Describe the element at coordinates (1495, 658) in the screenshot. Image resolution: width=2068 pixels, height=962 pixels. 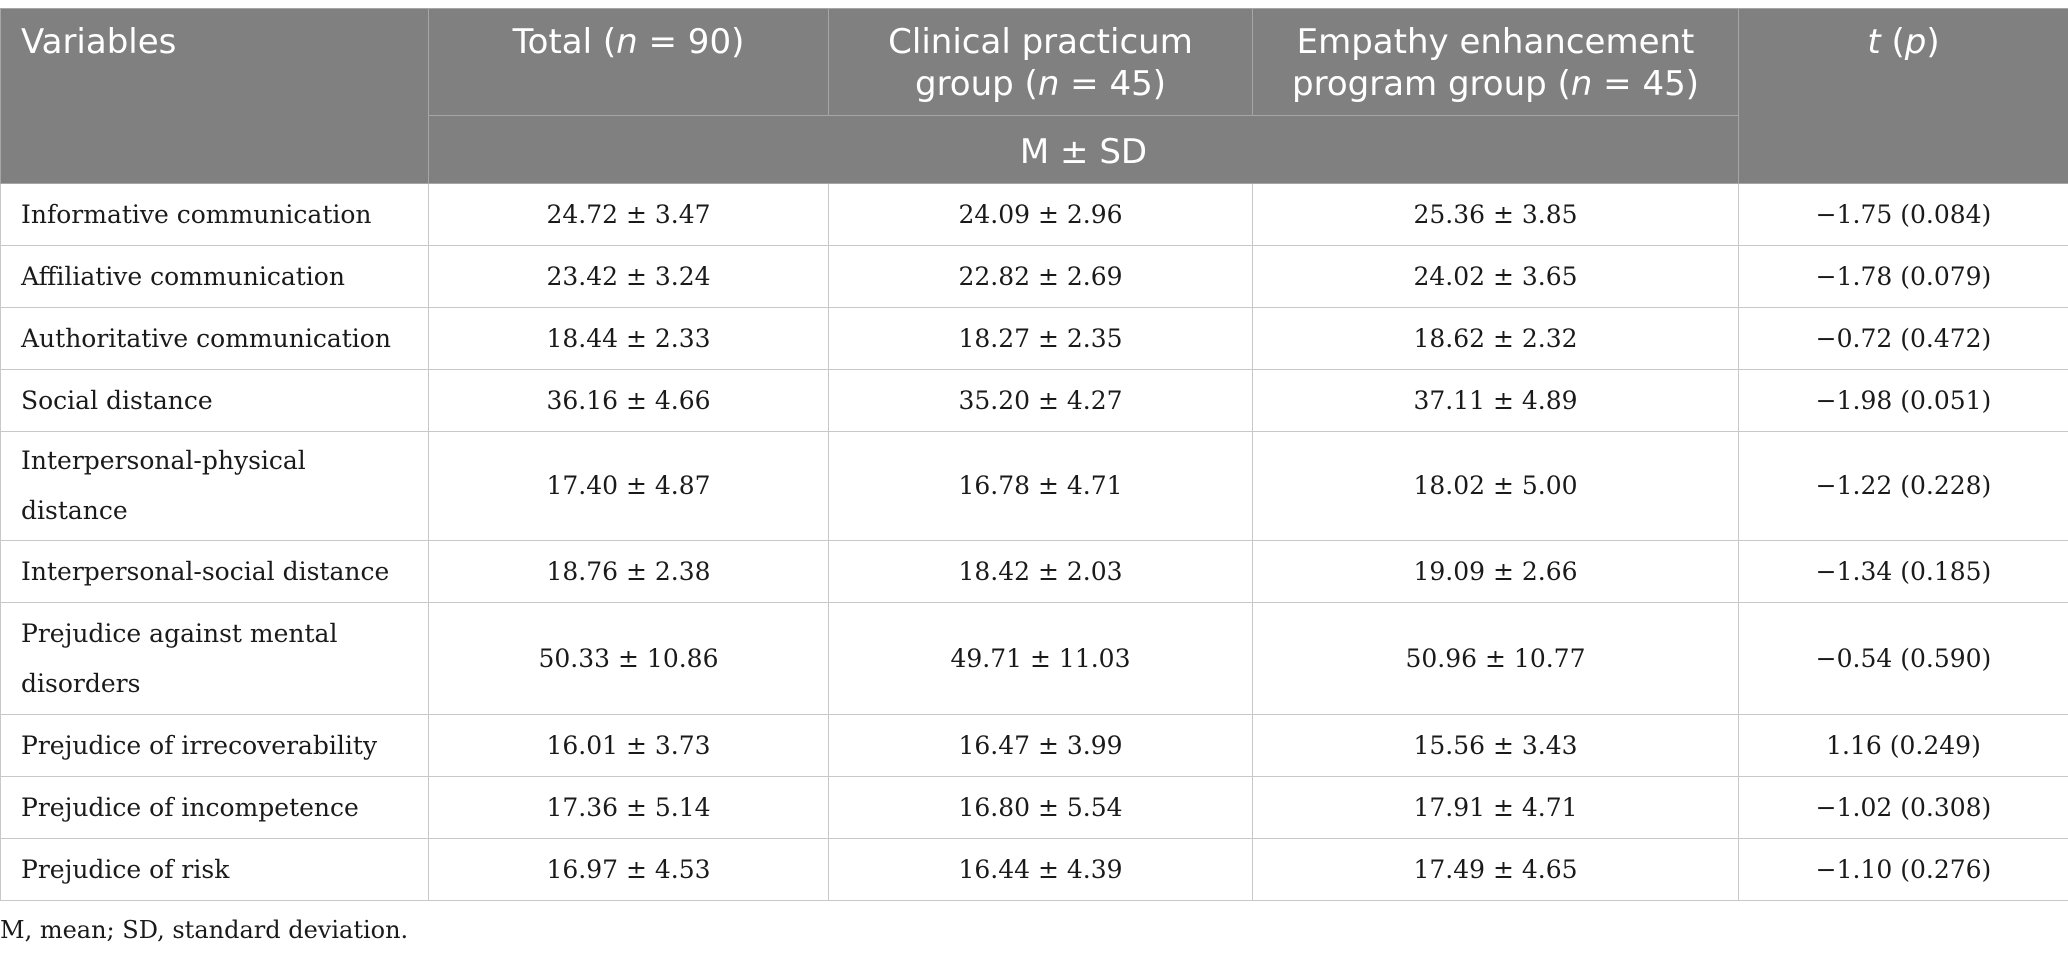
I see `cell-empathy: 50.96 ± 10.77` at that location.